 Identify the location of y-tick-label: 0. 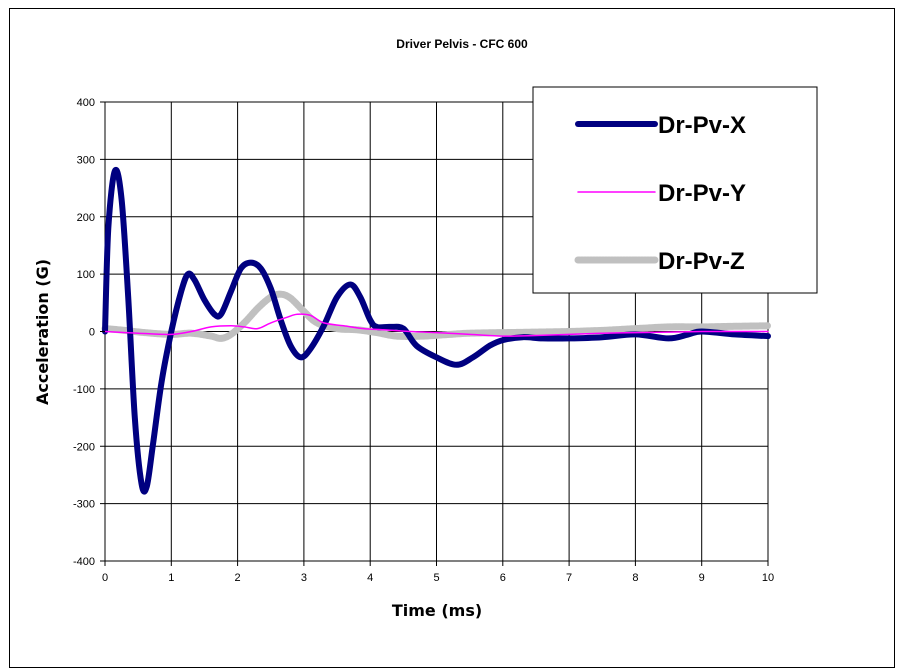
(92, 333).